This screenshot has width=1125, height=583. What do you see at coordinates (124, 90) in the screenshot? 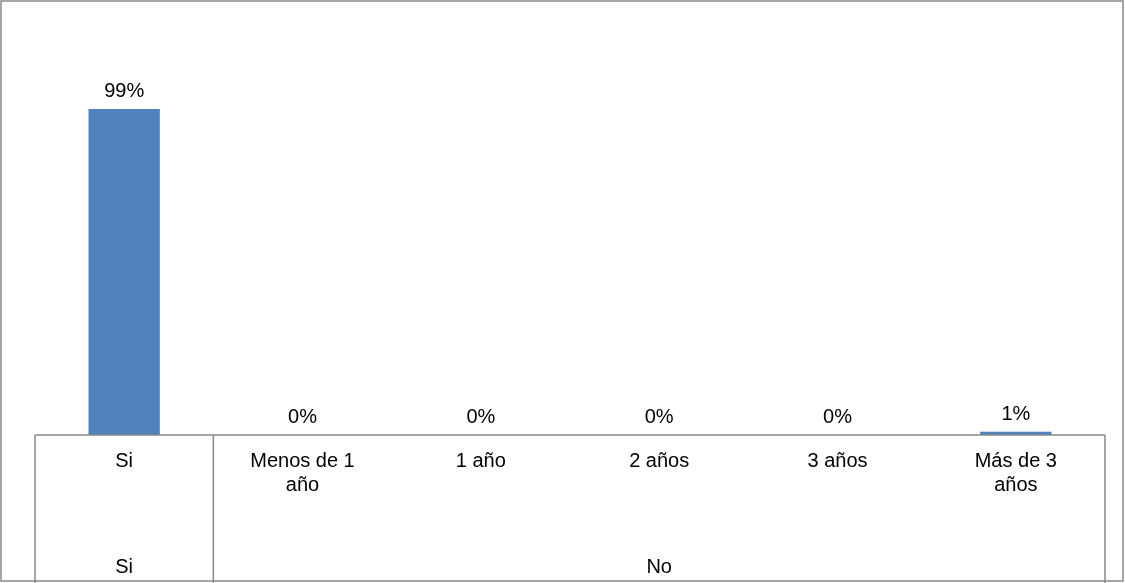
I see `data-label: 99%` at bounding box center [124, 90].